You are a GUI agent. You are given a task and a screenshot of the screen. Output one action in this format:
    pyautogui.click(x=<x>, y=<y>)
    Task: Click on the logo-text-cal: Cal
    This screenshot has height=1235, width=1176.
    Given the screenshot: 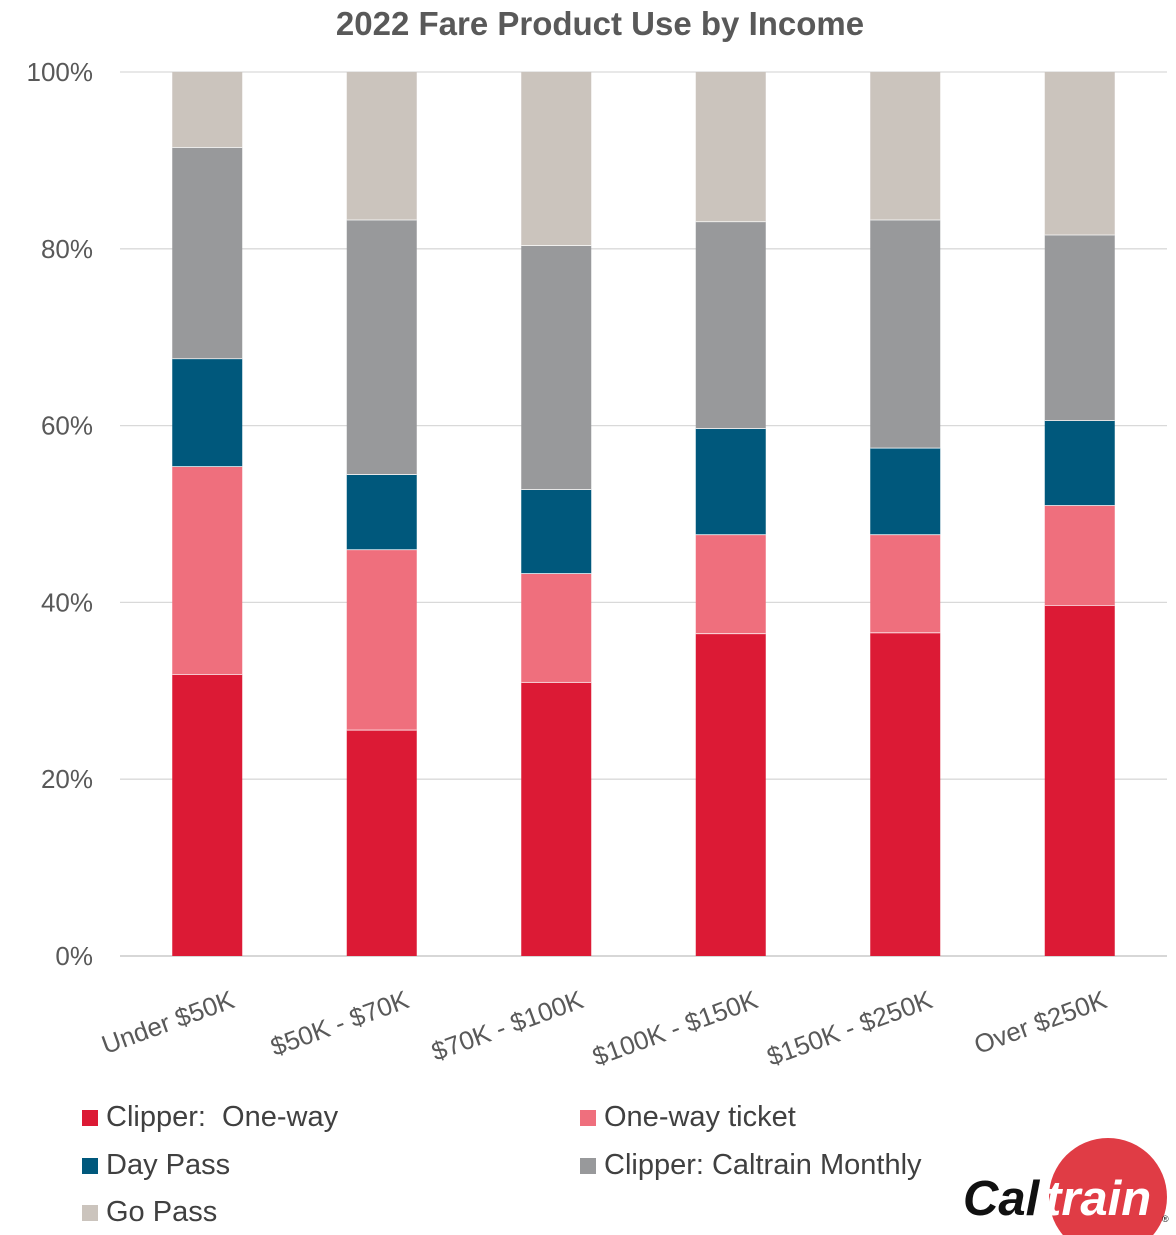 What is the action you would take?
    pyautogui.click(x=1002, y=1199)
    